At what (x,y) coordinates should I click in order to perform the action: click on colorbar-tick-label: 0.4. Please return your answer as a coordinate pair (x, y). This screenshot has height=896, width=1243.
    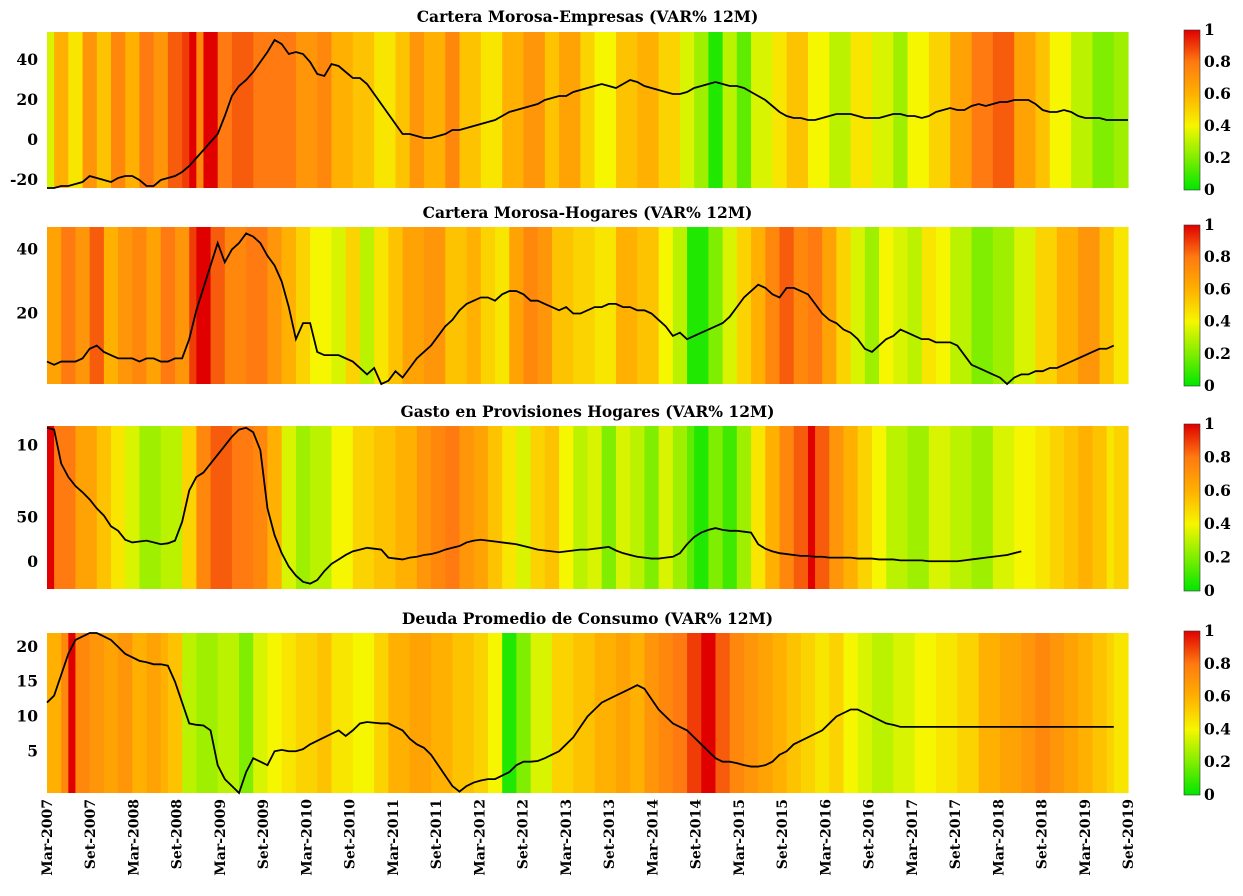
    Looking at the image, I should click on (1217, 728).